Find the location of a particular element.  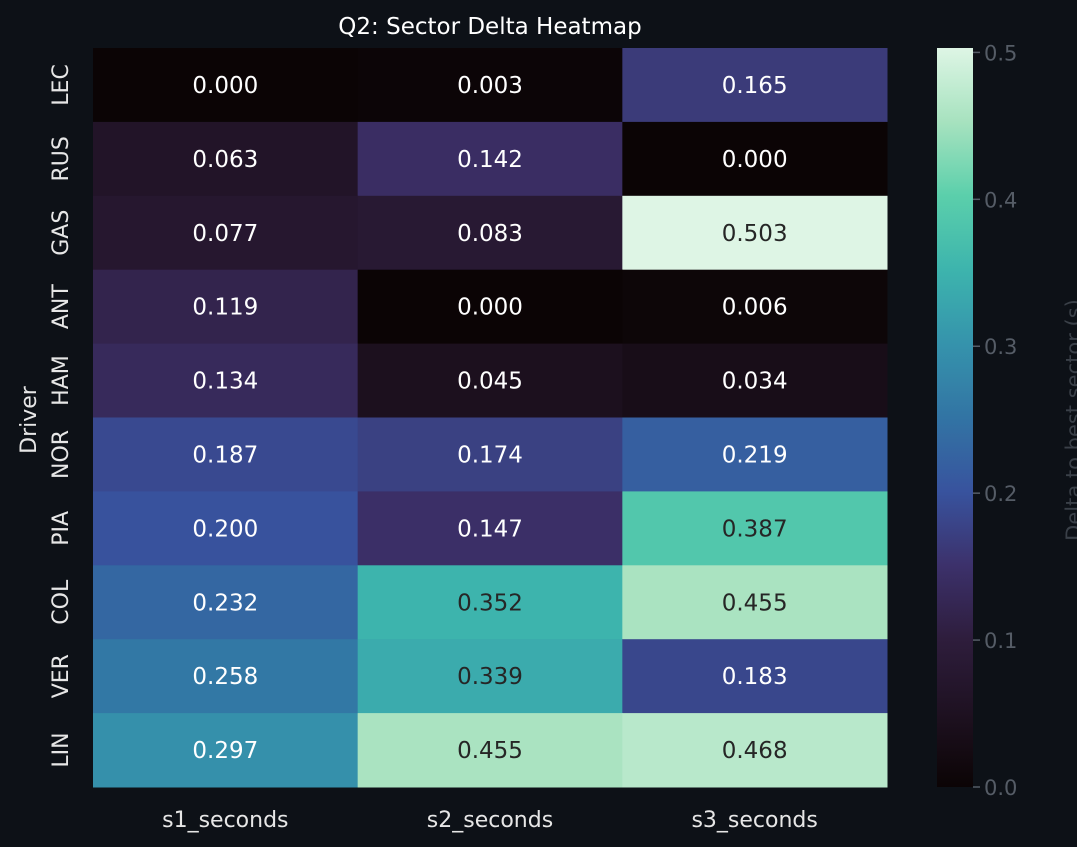

x-axis-ticks: s1_seconds s2_seconds s3_seconds is located at coordinates (490, 820).